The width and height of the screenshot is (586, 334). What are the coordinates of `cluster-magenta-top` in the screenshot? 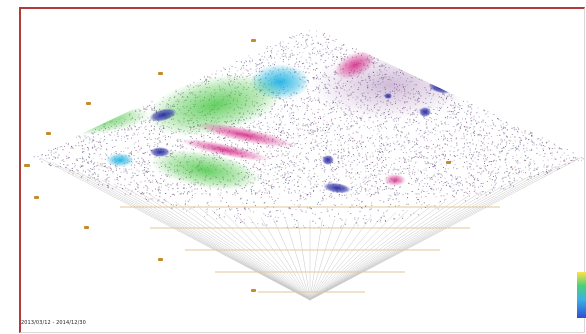 It's located at (355, 65).